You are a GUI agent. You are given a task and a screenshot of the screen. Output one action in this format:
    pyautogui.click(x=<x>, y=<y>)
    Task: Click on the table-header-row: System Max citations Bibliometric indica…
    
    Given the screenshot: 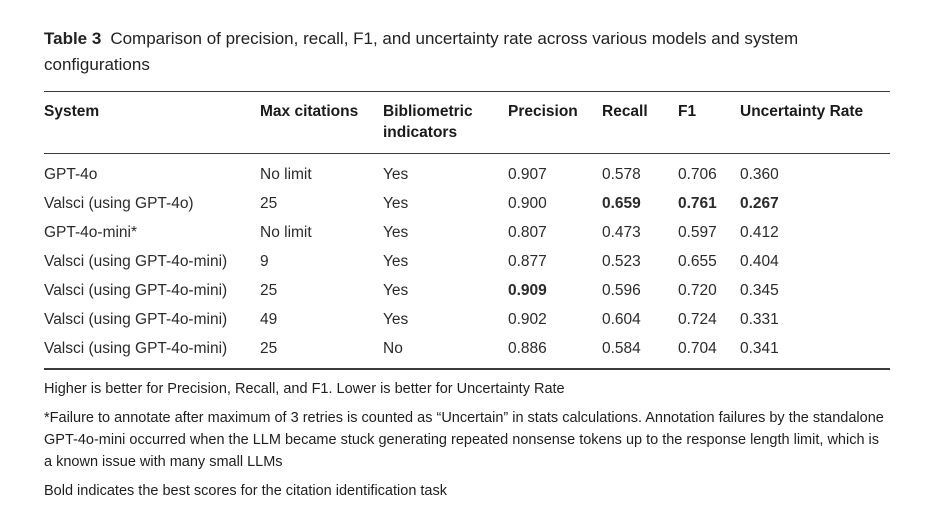 What is the action you would take?
    pyautogui.click(x=467, y=122)
    